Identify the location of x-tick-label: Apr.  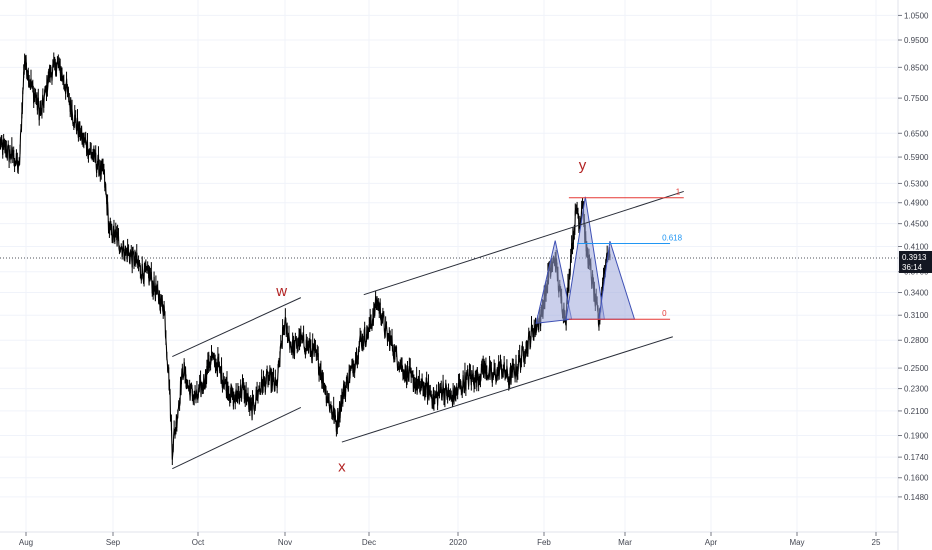
(711, 542).